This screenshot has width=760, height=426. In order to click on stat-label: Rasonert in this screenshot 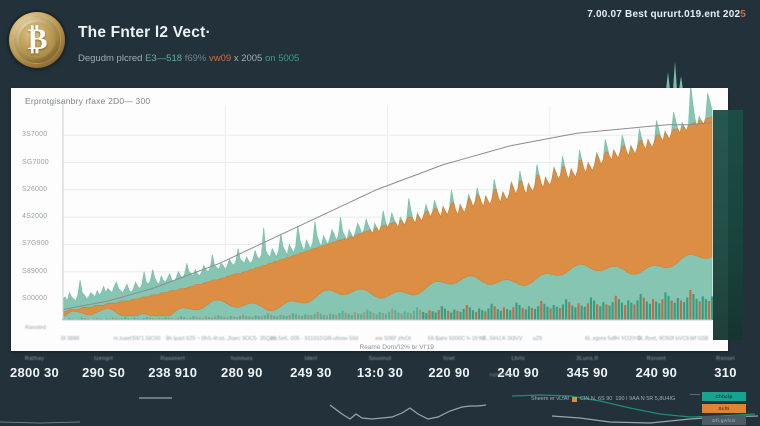, I will do `click(173, 359)`.